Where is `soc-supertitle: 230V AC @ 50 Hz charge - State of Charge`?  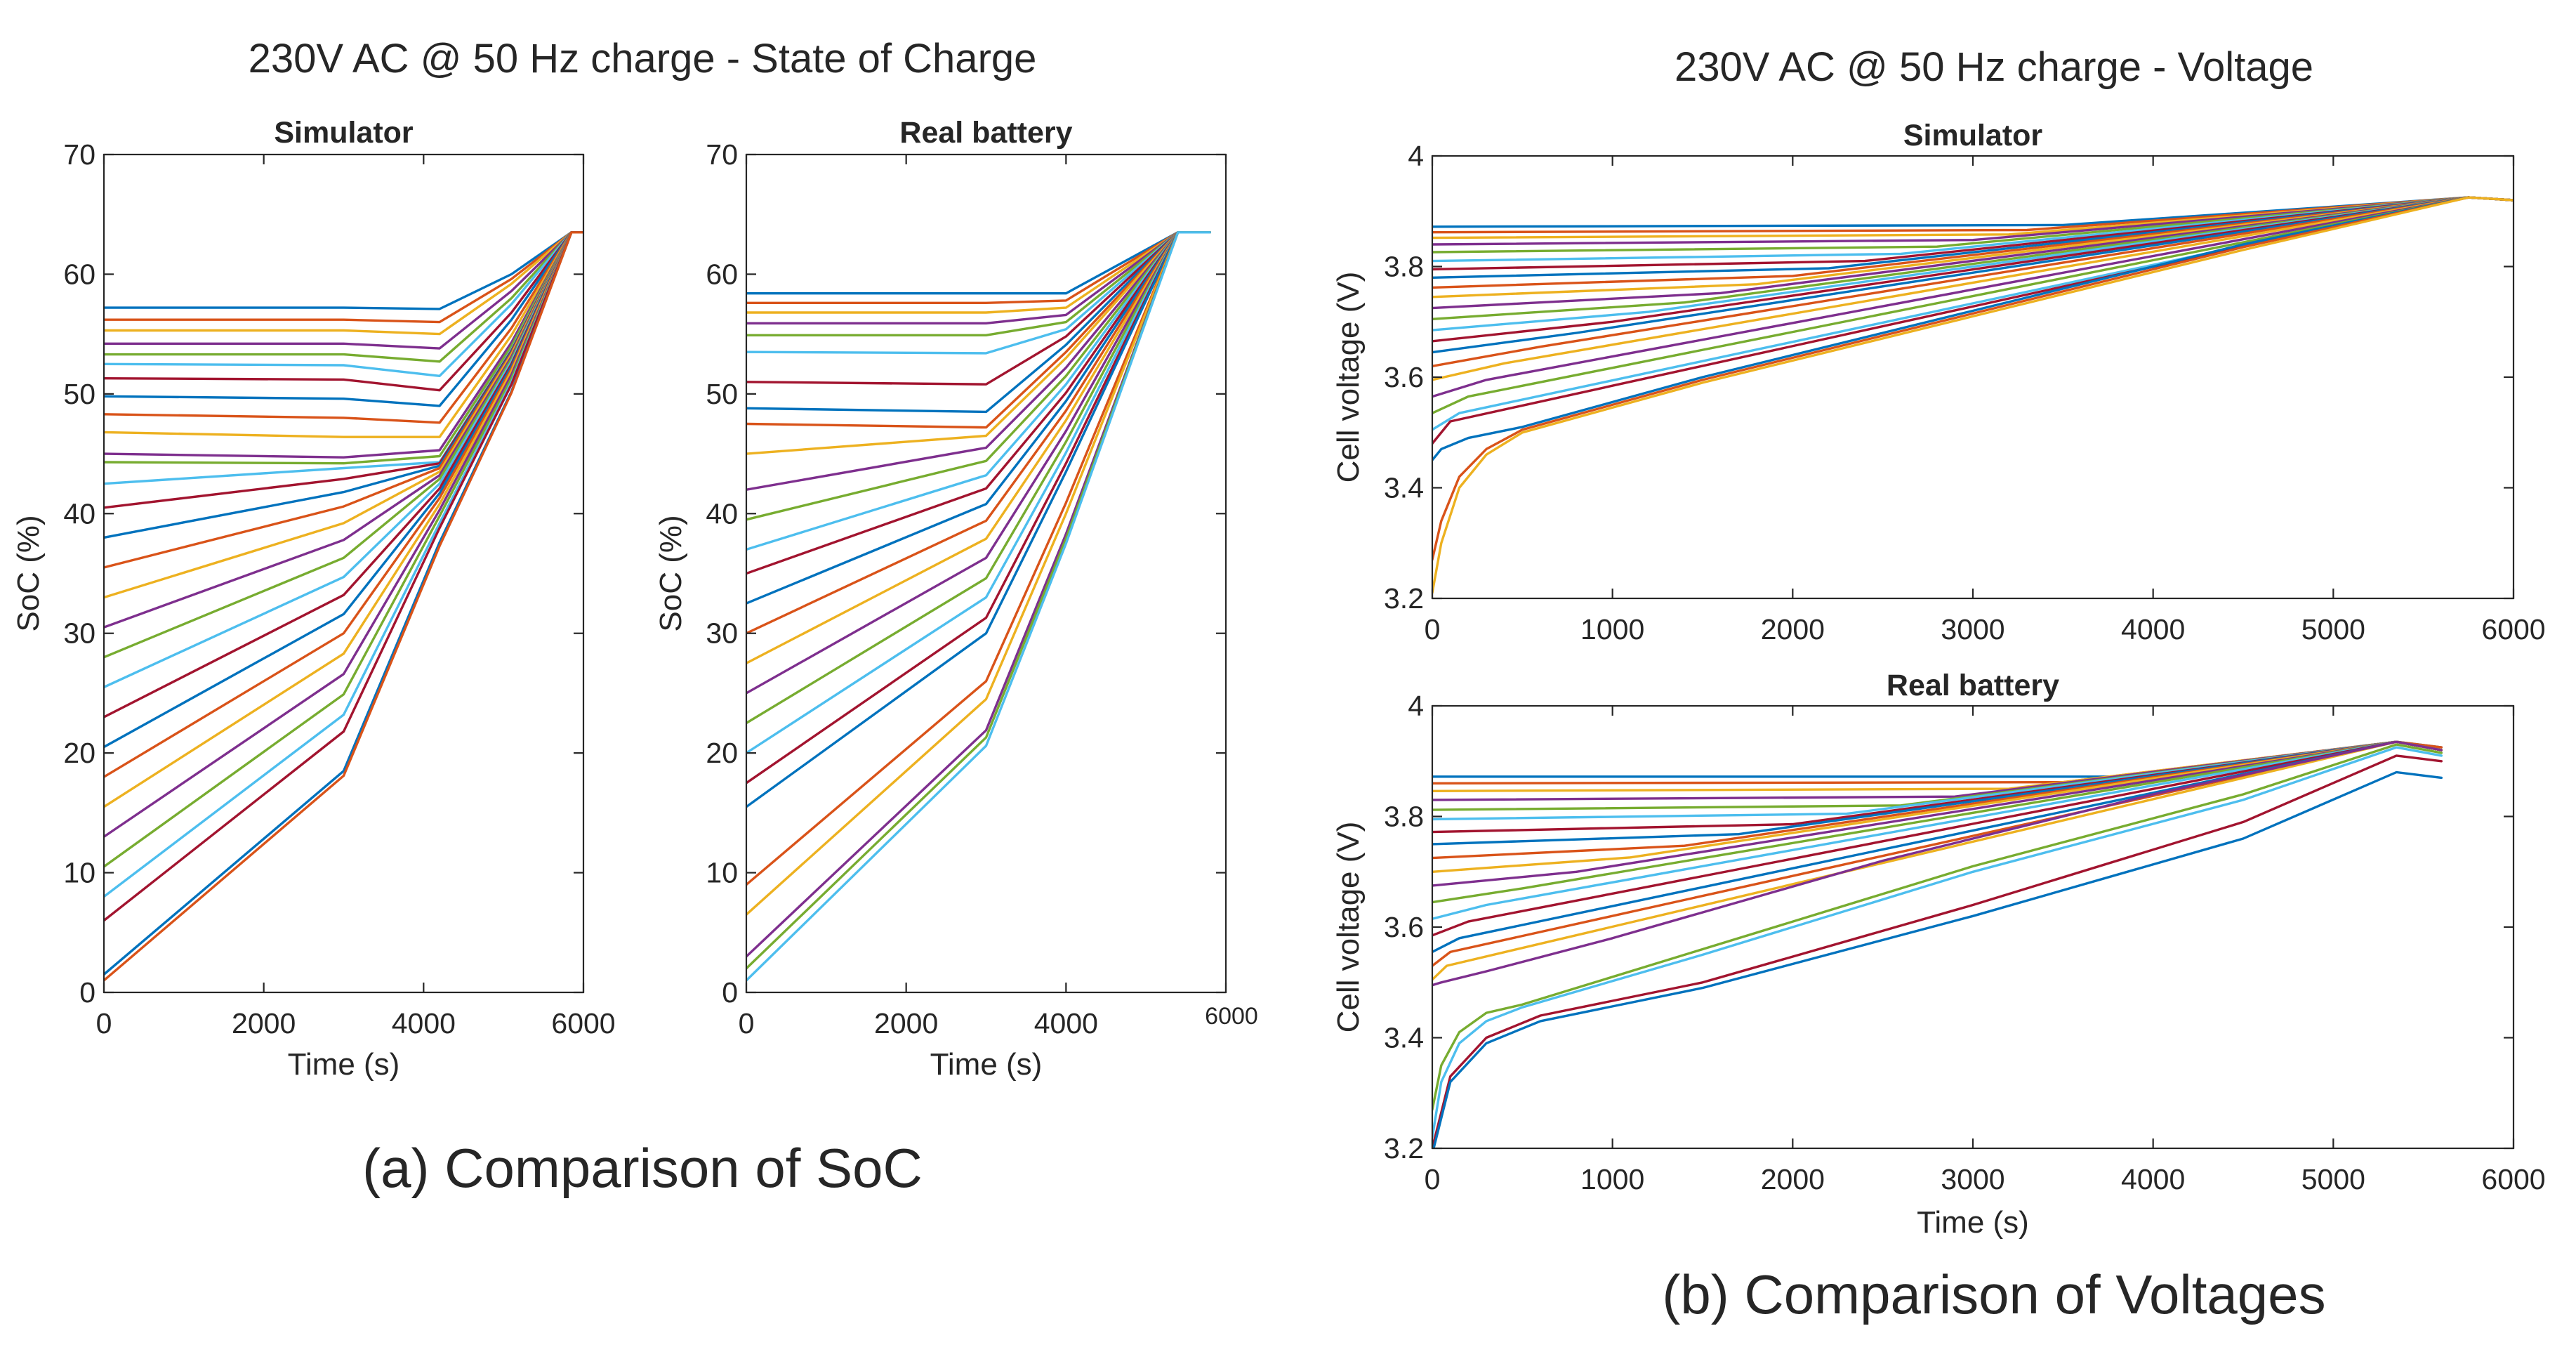
soc-supertitle: 230V AC @ 50 Hz charge - State of Charge is located at coordinates (643, 59).